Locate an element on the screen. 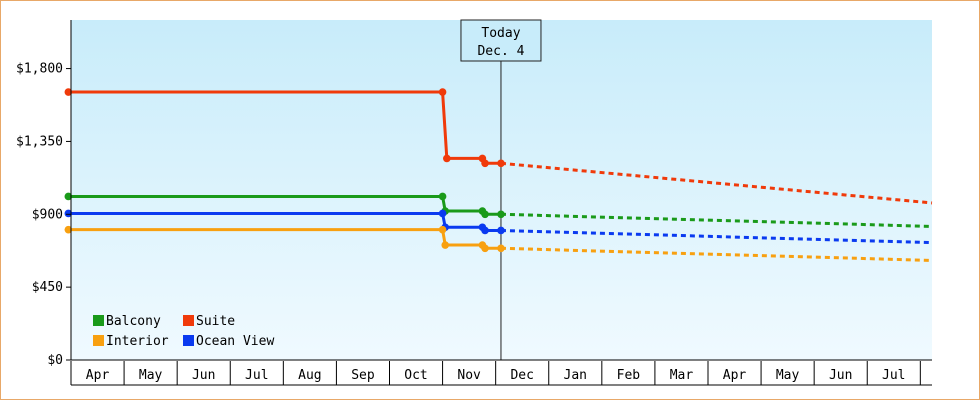  legend-label: Interior is located at coordinates (137, 341).